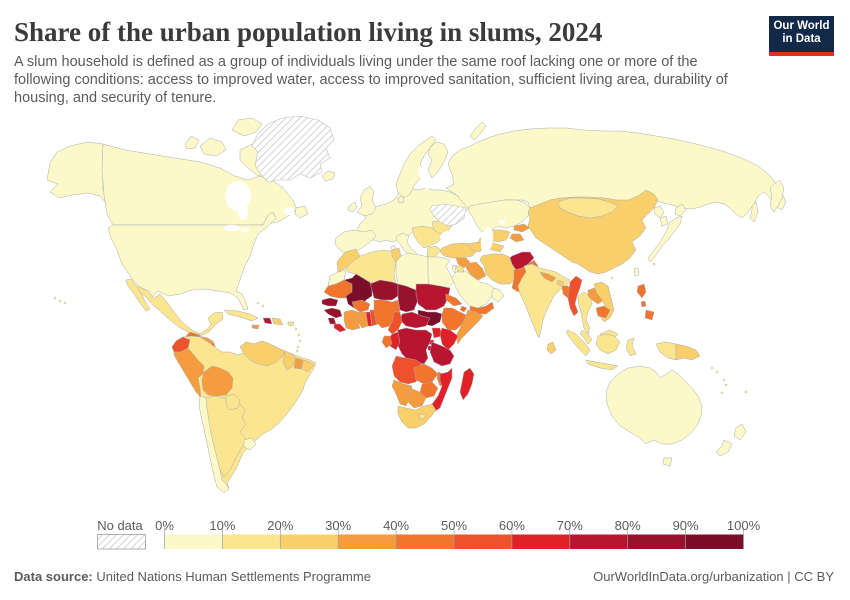  What do you see at coordinates (570, 525) in the screenshot?
I see `svg-text: 70%` at bounding box center [570, 525].